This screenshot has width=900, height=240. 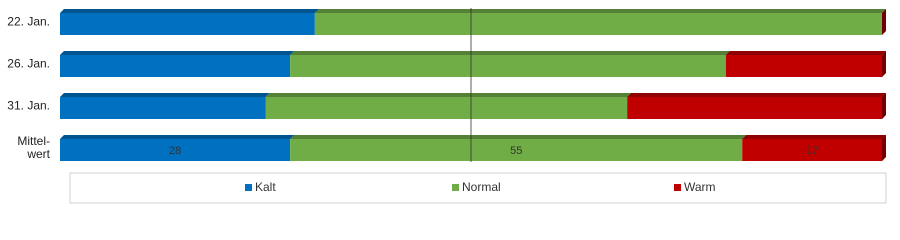 I want to click on data-label: 28, so click(x=175, y=151).